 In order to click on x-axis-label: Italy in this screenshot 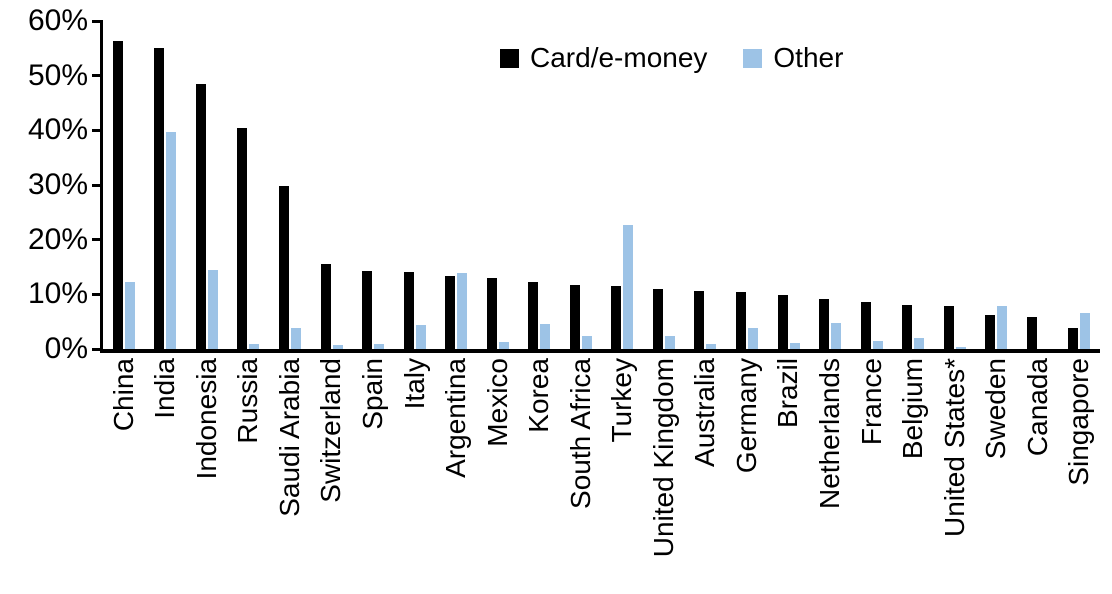, I will do `click(414, 384)`.